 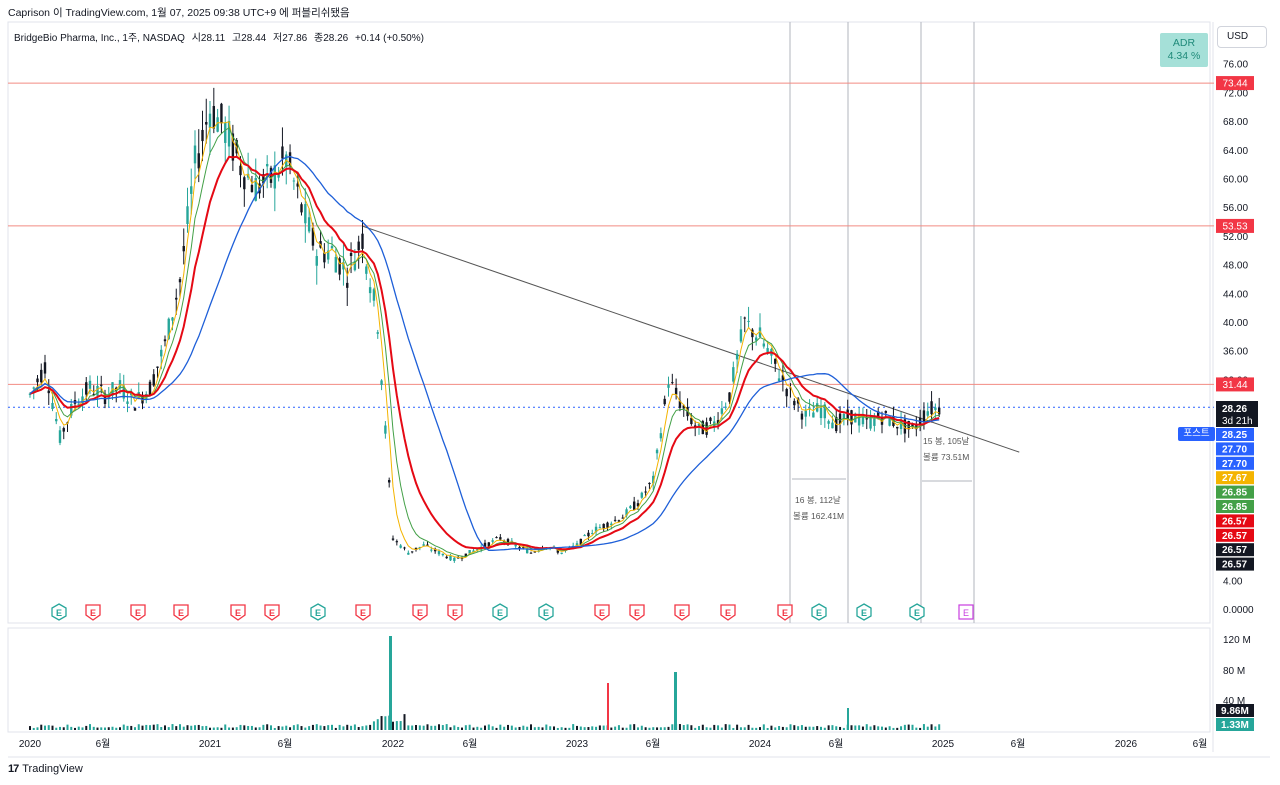 I want to click on y-axis-tick-label: 40.00, so click(x=1235, y=323).